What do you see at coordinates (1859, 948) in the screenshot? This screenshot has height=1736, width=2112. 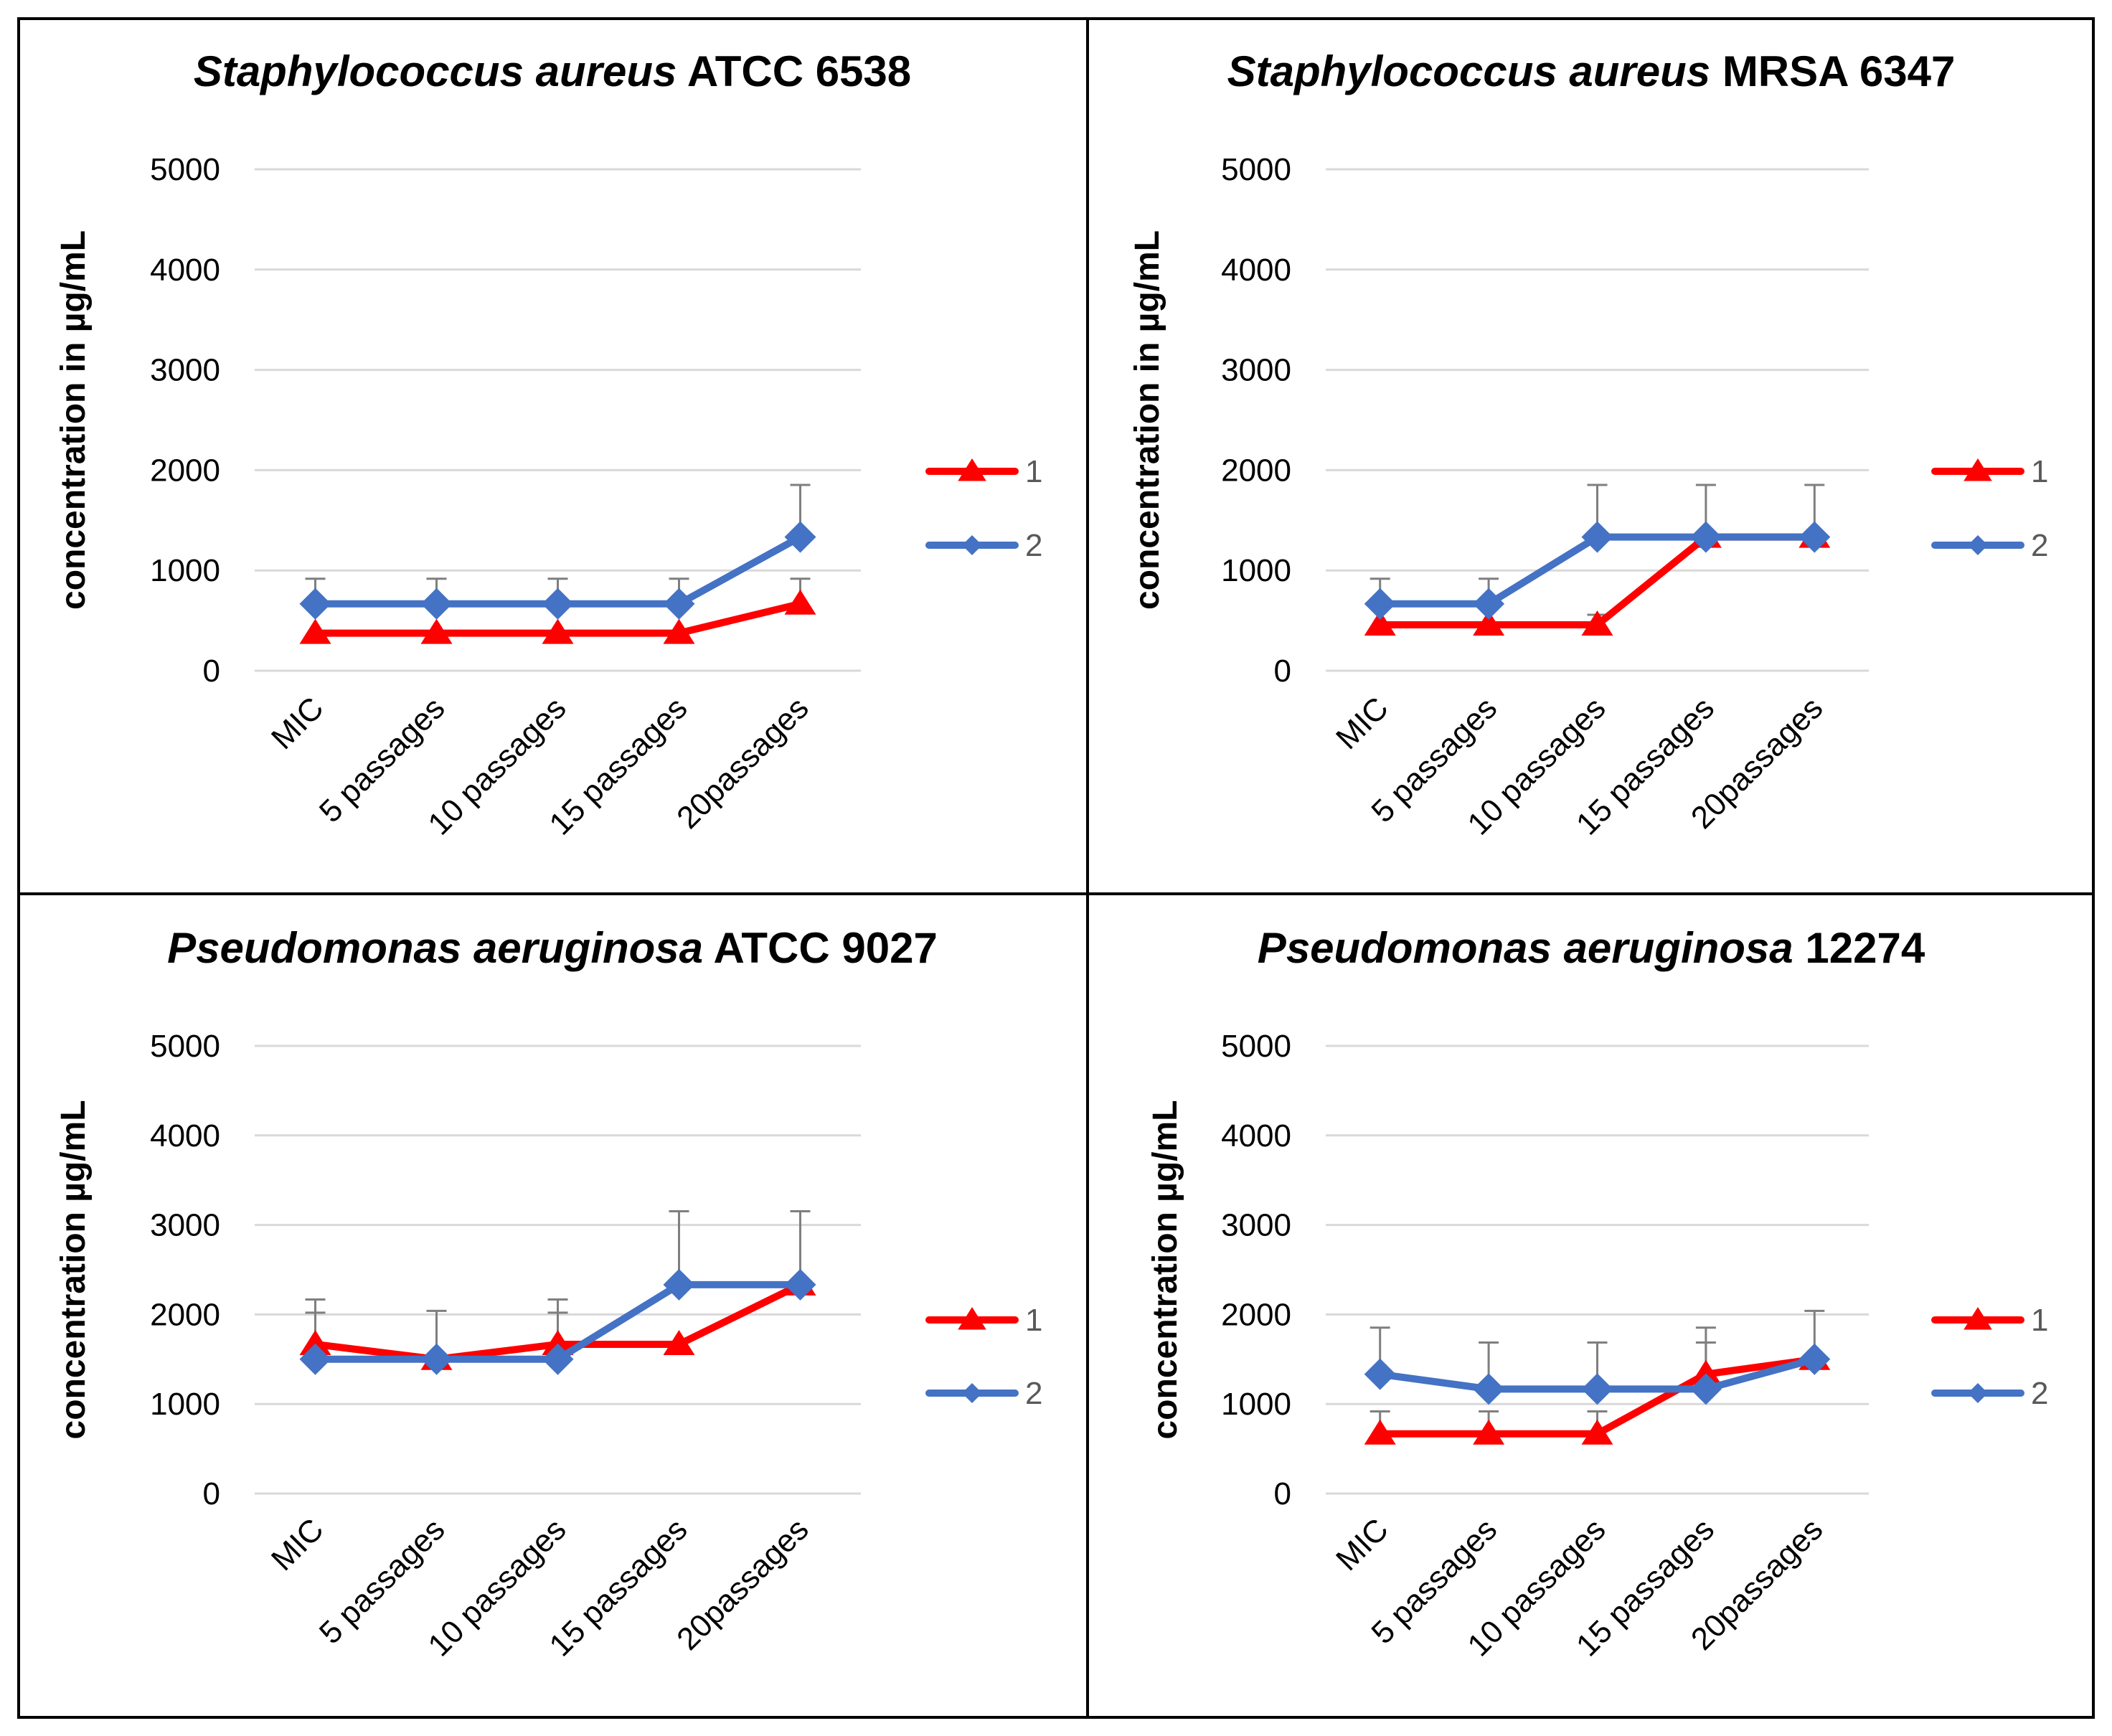 I see `chart-title-rest: 12274` at bounding box center [1859, 948].